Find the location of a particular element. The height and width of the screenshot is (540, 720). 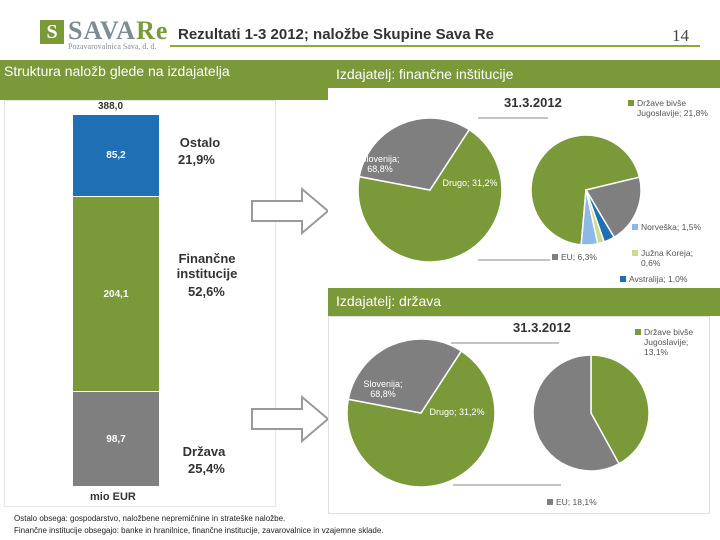

right-panel-2-heading: Izdajatelj: država is located at coordinates (389, 301).